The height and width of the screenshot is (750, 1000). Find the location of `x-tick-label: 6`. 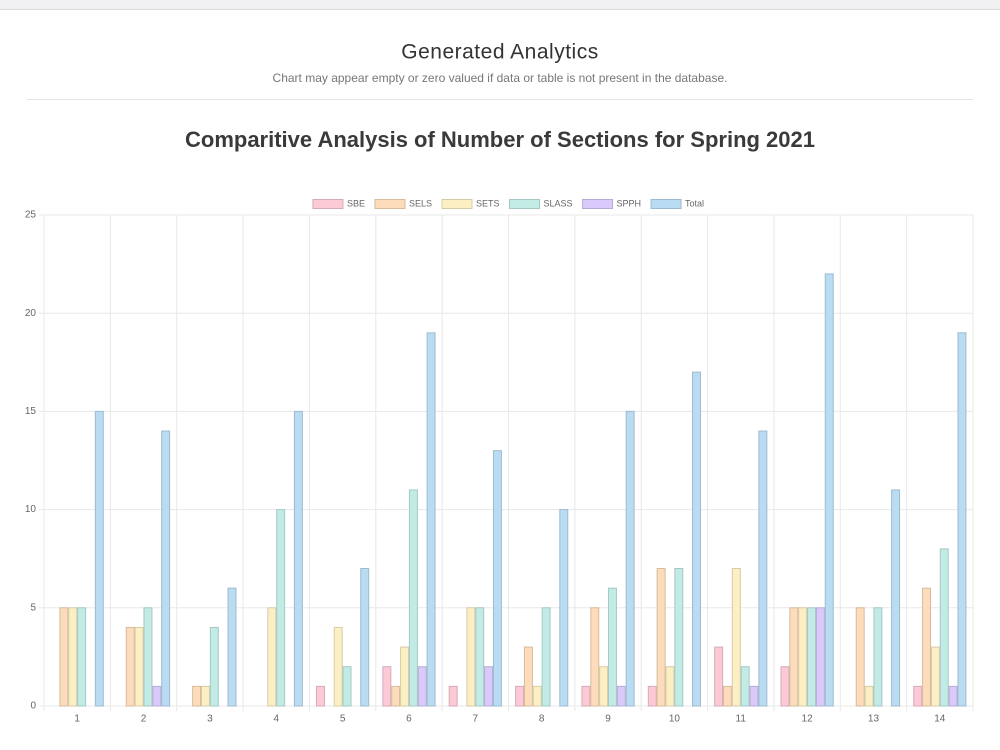

x-tick-label: 6 is located at coordinates (409, 719).